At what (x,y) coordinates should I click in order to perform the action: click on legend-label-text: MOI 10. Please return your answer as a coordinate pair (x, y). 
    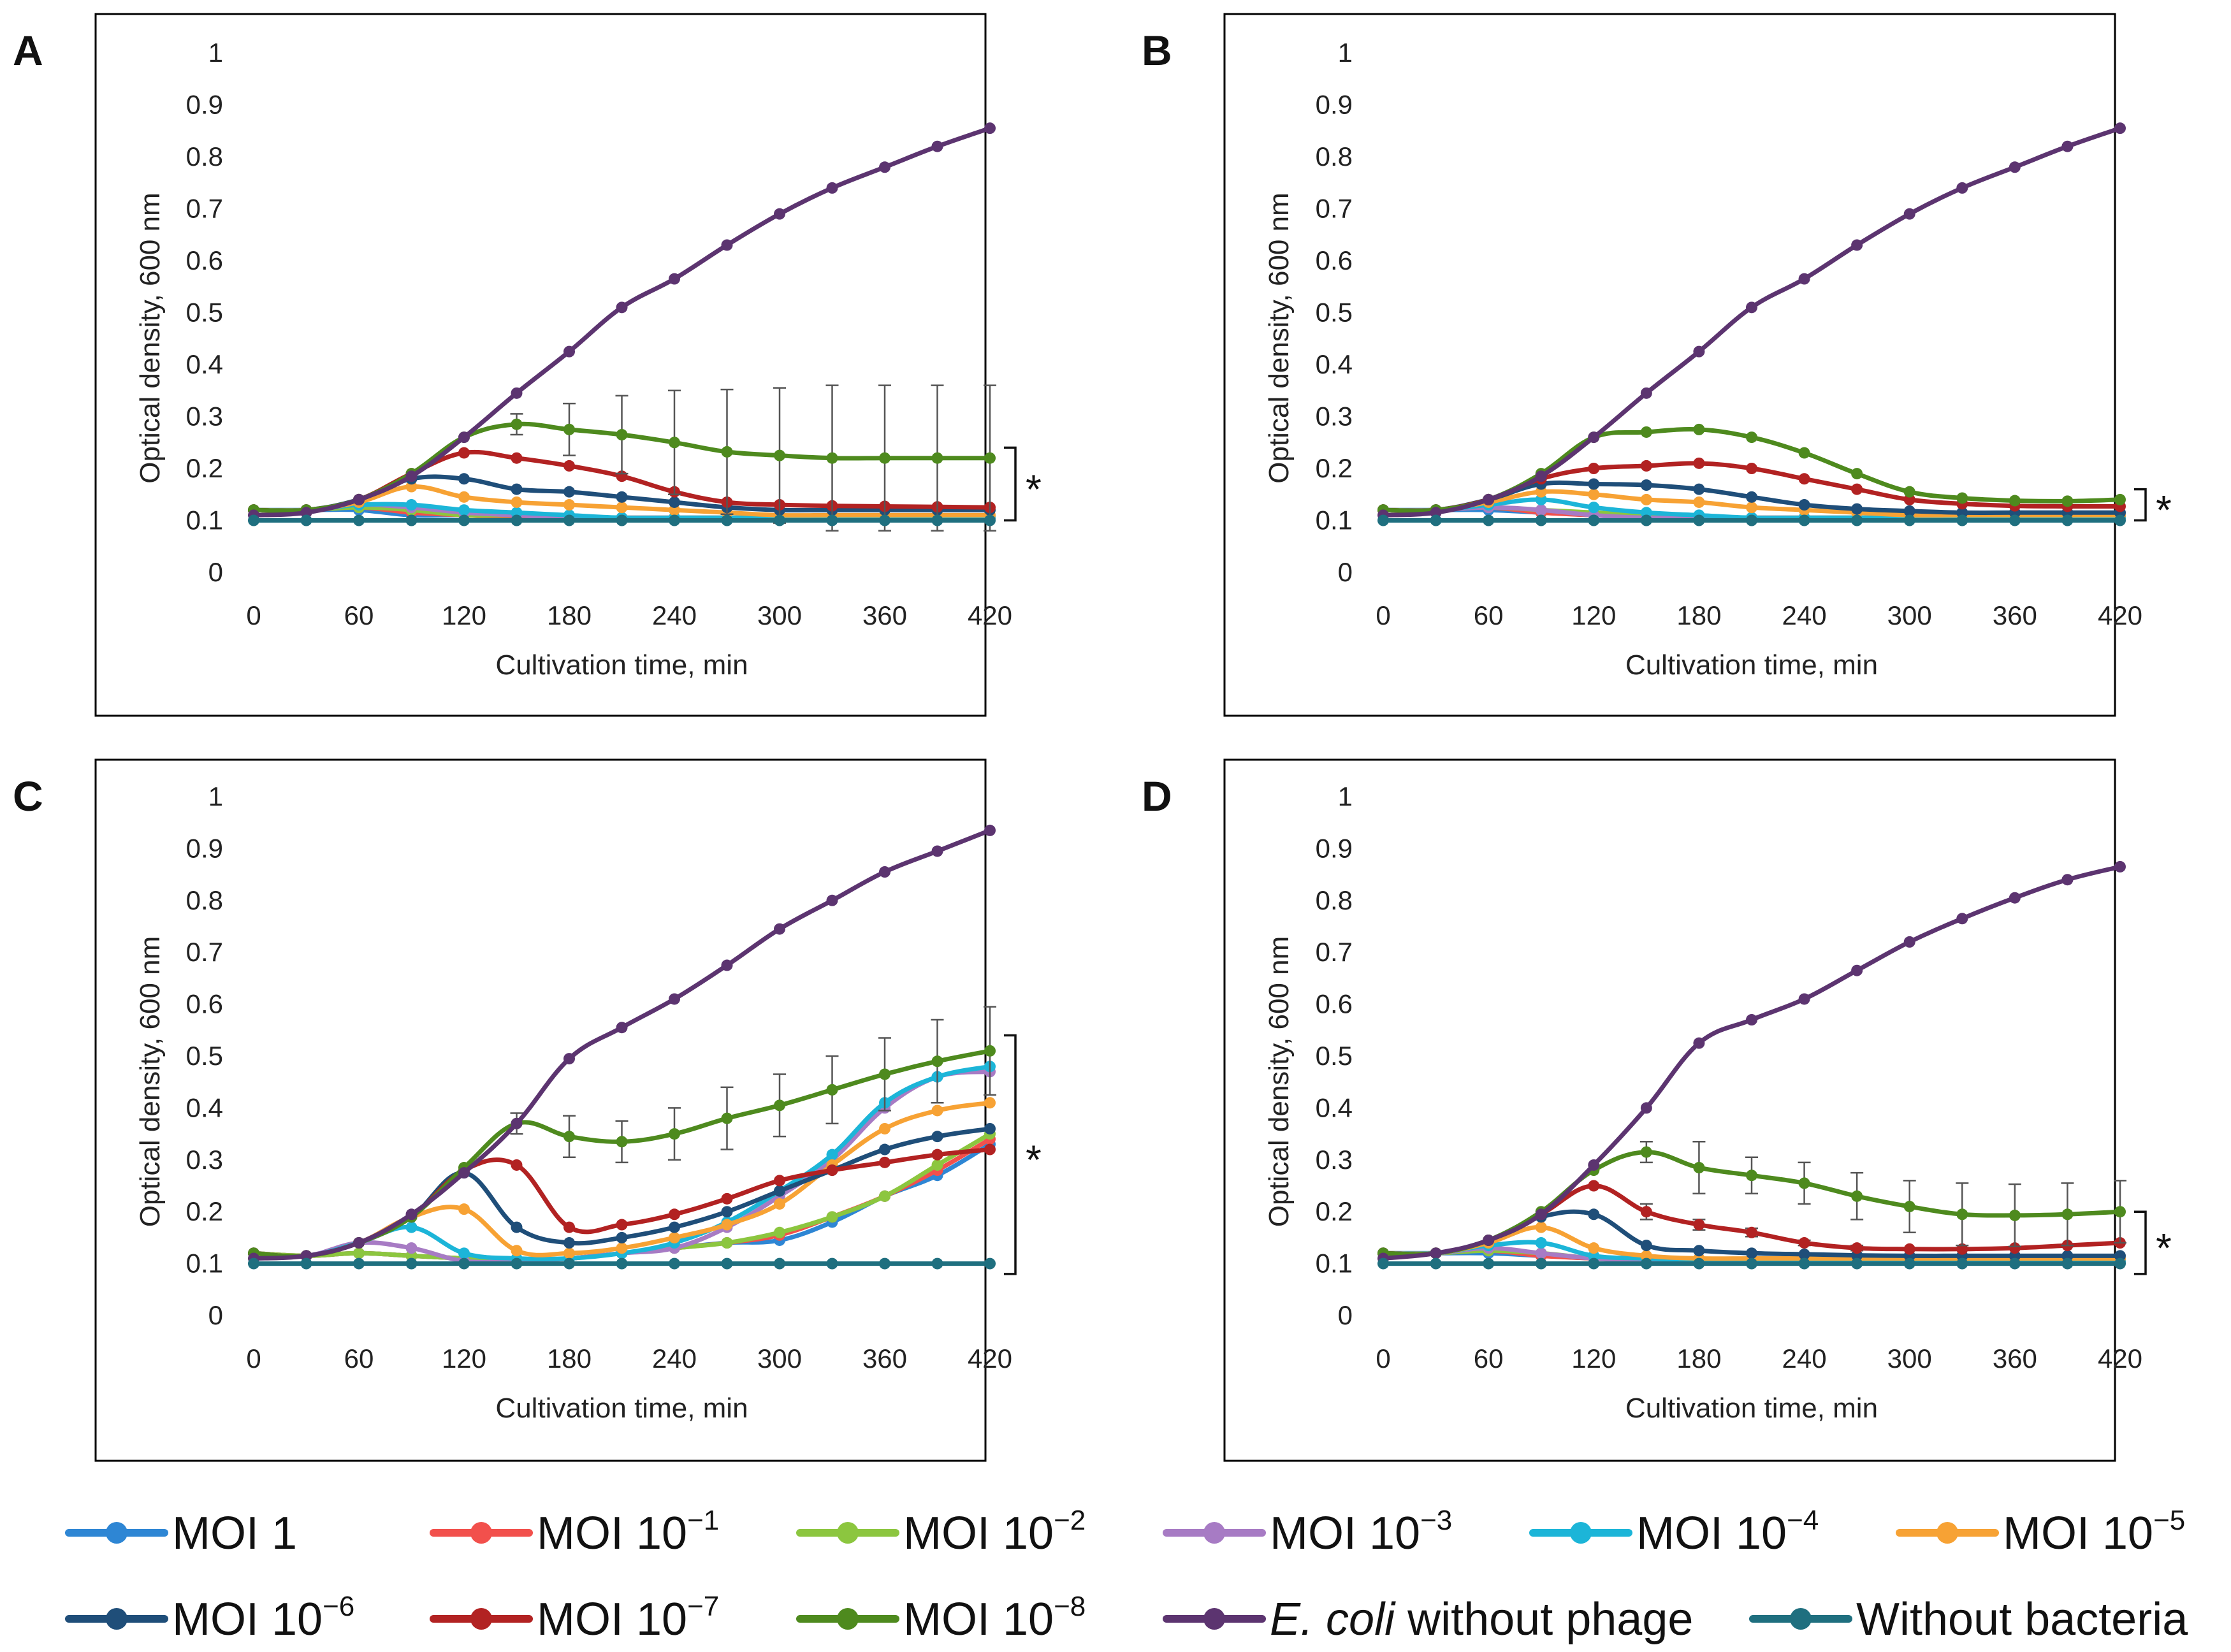
    Looking at the image, I should click on (978, 1620).